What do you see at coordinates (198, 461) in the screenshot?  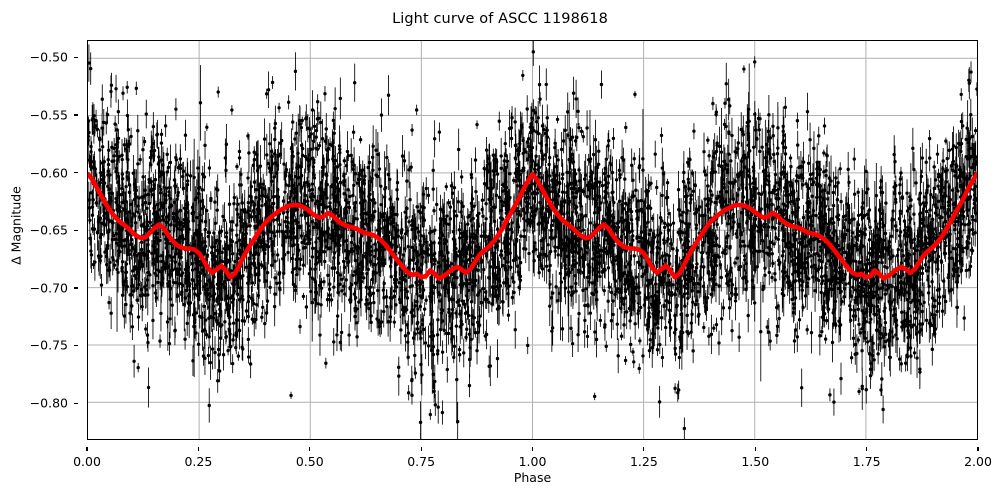 I see `x-tick-label: 0.25` at bounding box center [198, 461].